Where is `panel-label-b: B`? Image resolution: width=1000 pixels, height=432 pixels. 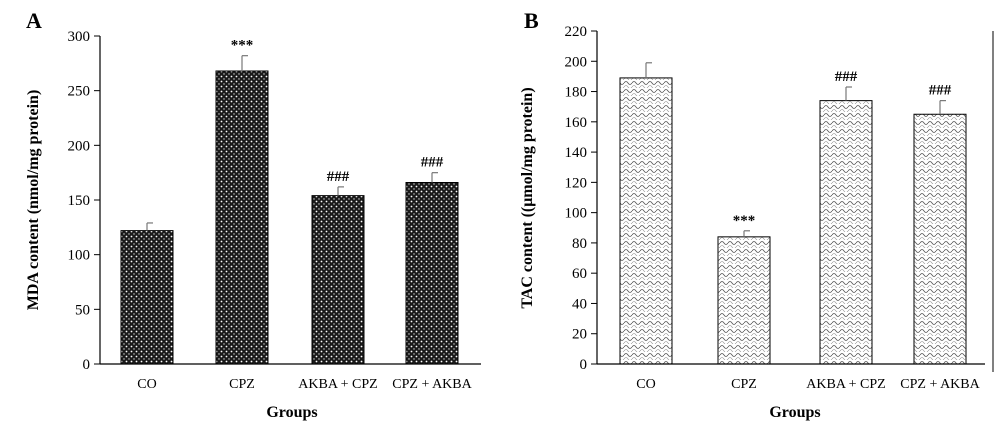
panel-label-b: B is located at coordinates (531, 20).